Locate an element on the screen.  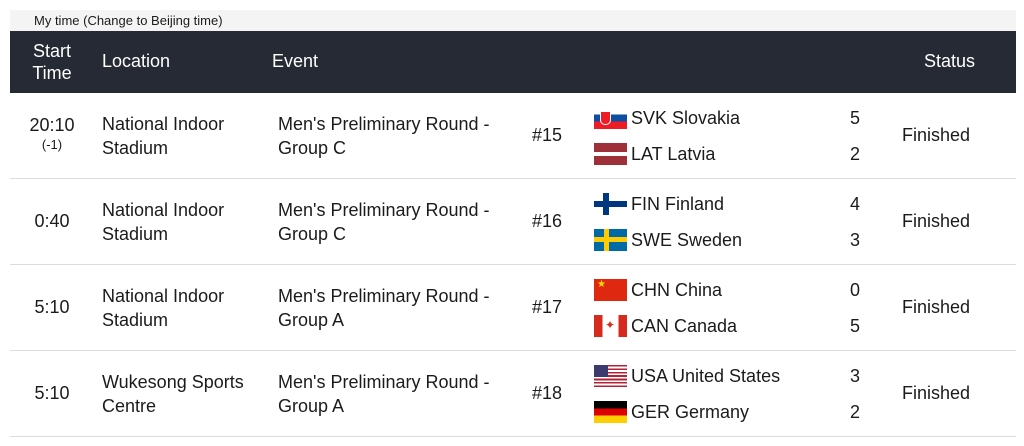
team-name: FIN Finland is located at coordinates (678, 203).